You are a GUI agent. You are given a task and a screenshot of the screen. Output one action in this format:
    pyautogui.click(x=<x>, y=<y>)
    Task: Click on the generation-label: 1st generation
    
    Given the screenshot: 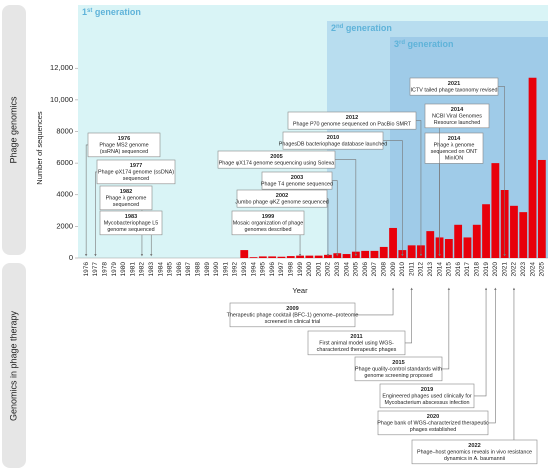 What is the action you would take?
    pyautogui.click(x=111, y=12)
    